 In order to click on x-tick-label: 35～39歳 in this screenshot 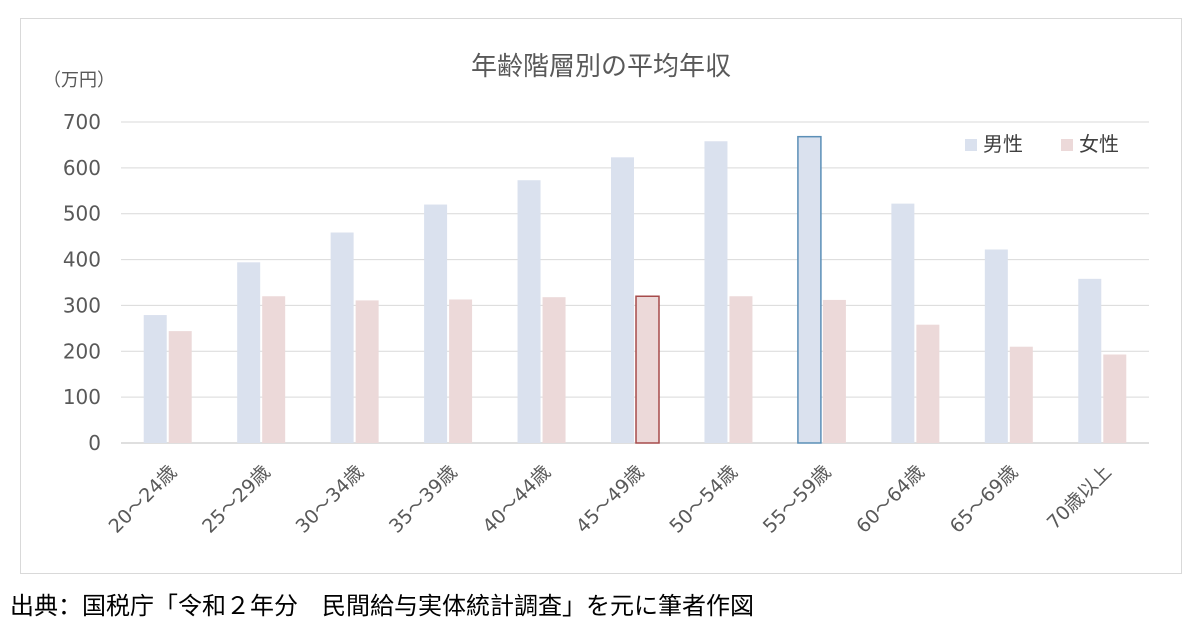, I will do `click(423, 499)`.